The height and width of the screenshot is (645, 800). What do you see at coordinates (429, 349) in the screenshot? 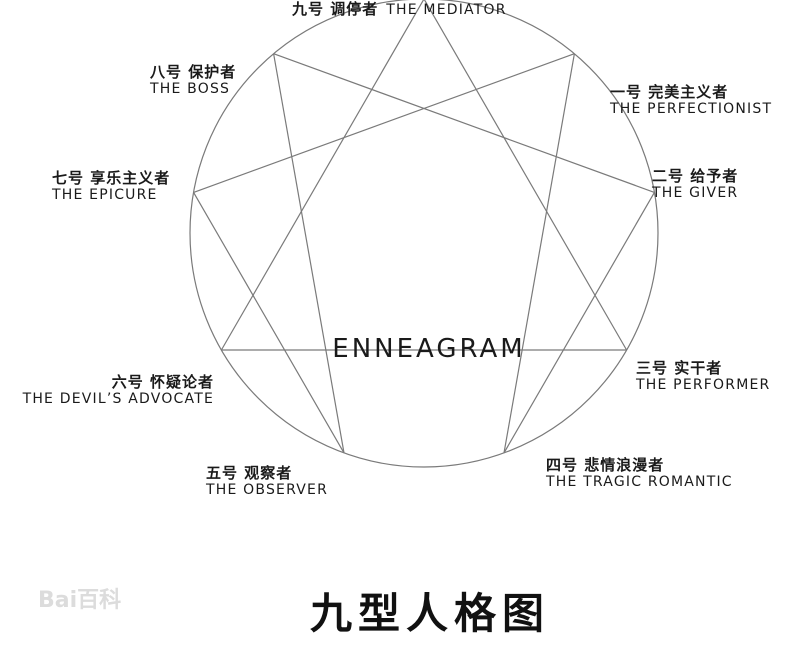
I see `center-label: ENNEAGRAM` at bounding box center [429, 349].